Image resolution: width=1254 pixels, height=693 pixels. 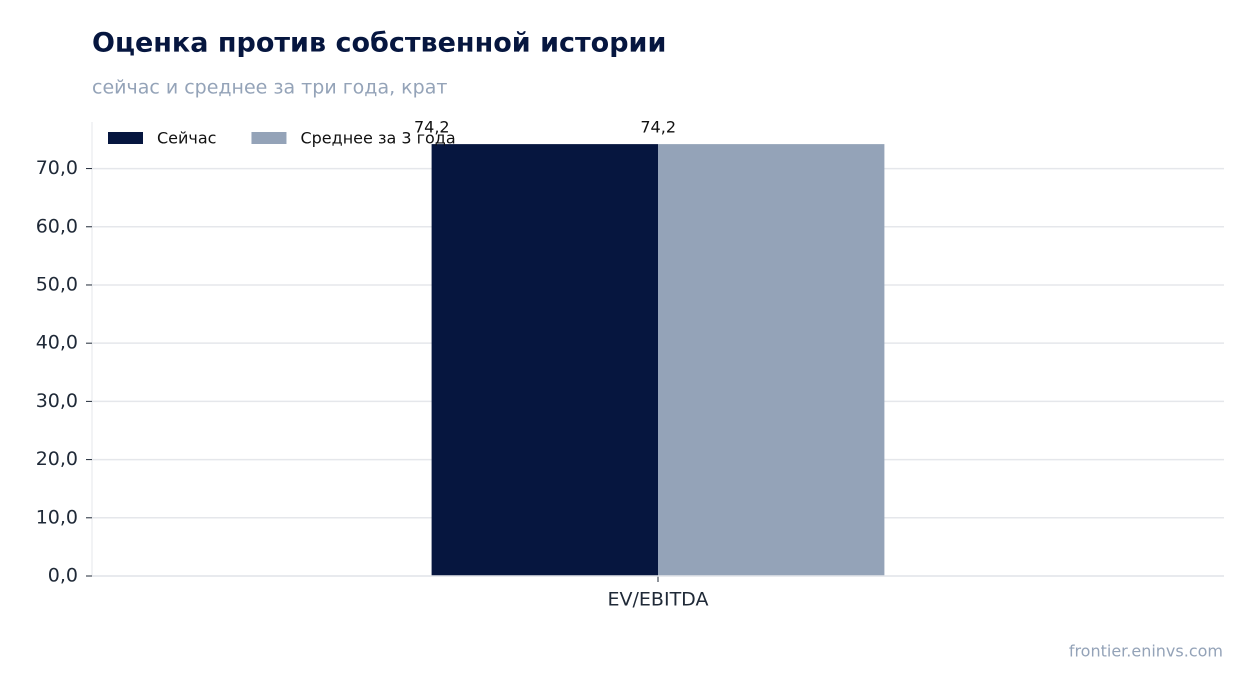 What do you see at coordinates (379, 43) in the screenshot?
I see `chart-title: Оценка против собственной истории` at bounding box center [379, 43].